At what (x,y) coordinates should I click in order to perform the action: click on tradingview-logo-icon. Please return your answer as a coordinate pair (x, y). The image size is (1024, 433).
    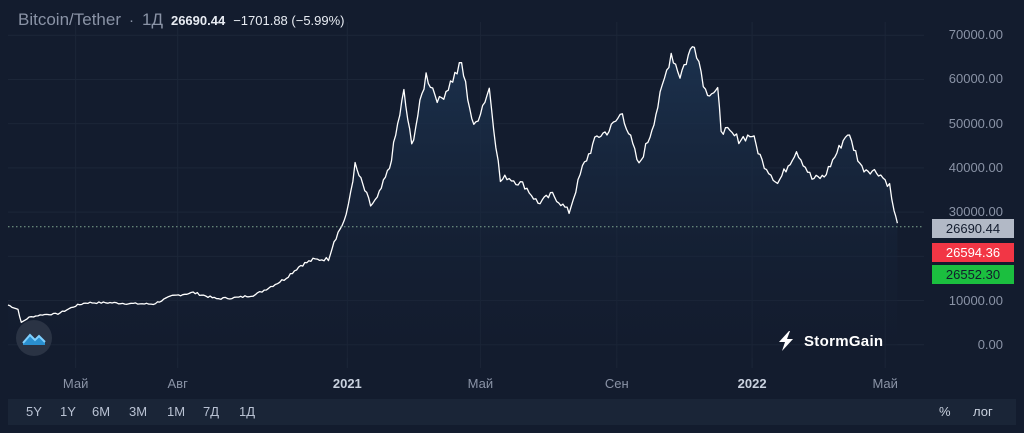
    Looking at the image, I should click on (34, 338).